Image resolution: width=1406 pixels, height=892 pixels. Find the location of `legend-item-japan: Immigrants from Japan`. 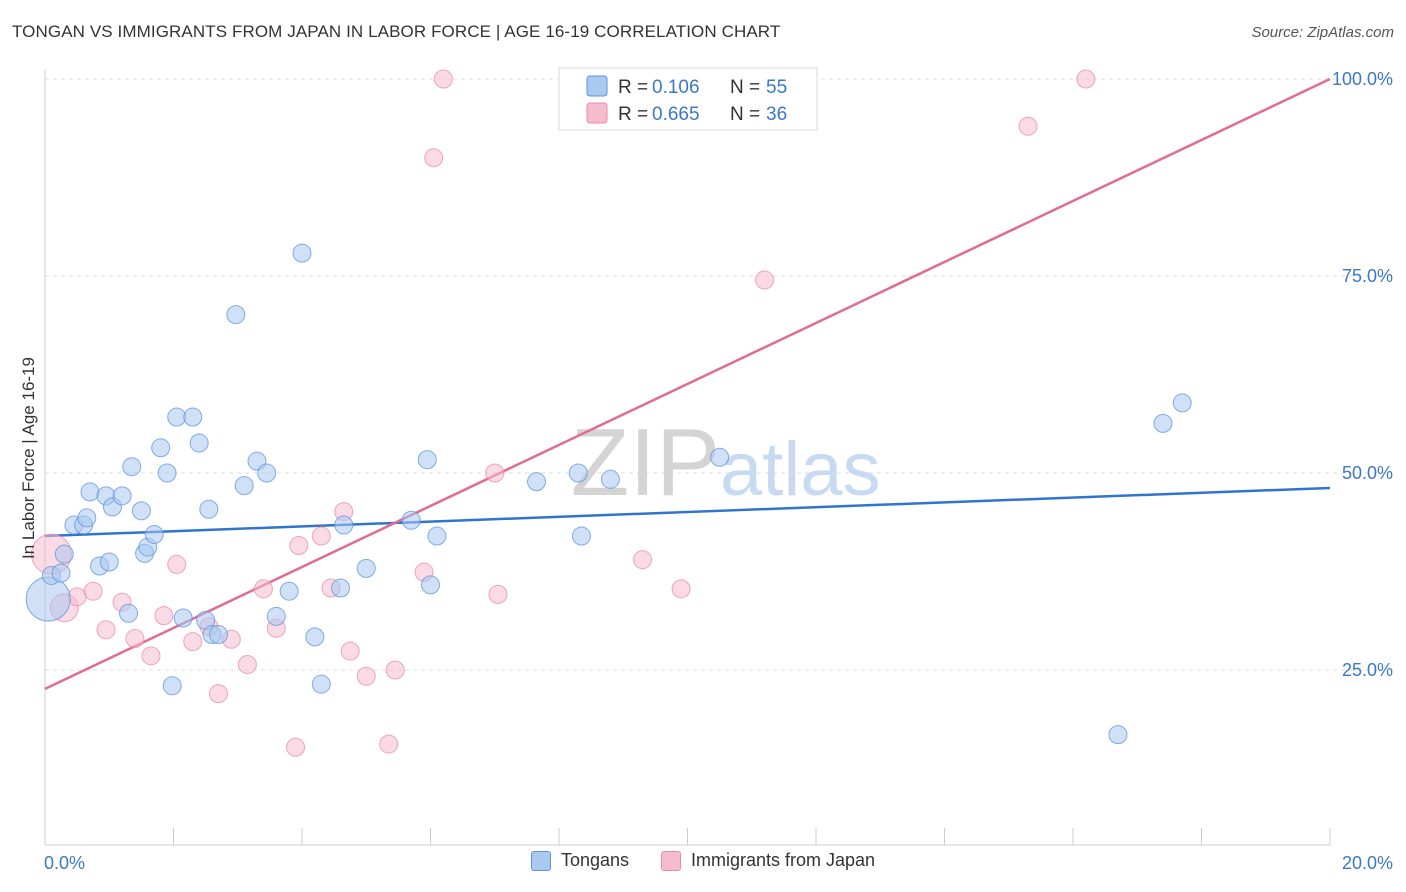

legend-item-japan: Immigrants from Japan is located at coordinates (768, 860).